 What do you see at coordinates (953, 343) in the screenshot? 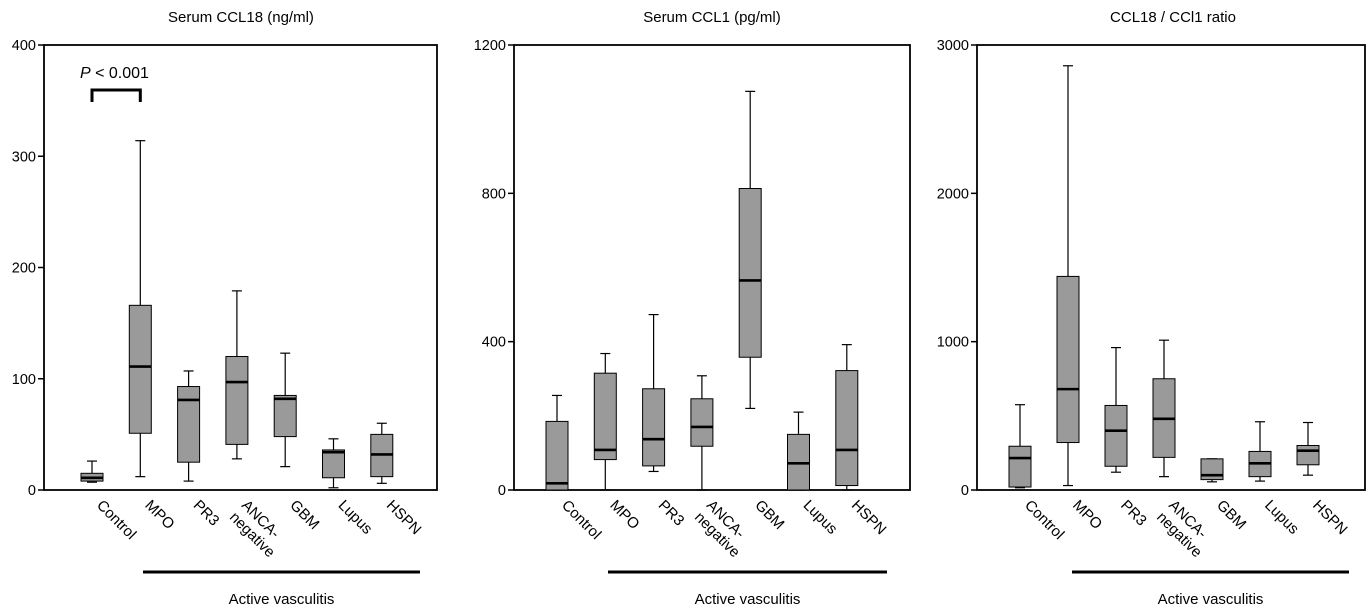
I see `y-tick-label: 1000` at bounding box center [953, 343].